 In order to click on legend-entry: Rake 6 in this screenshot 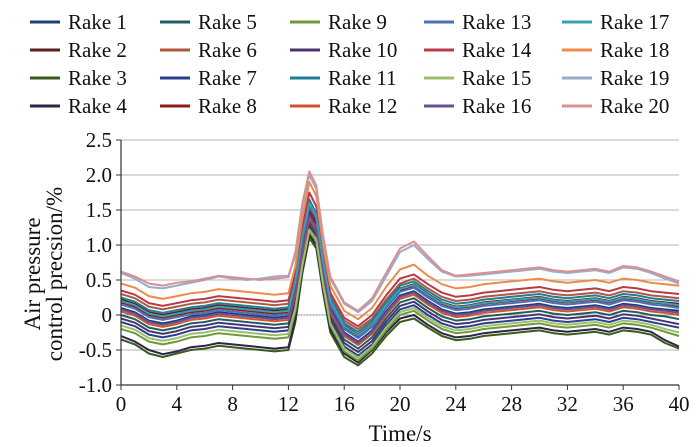, I will do `click(208, 50)`.